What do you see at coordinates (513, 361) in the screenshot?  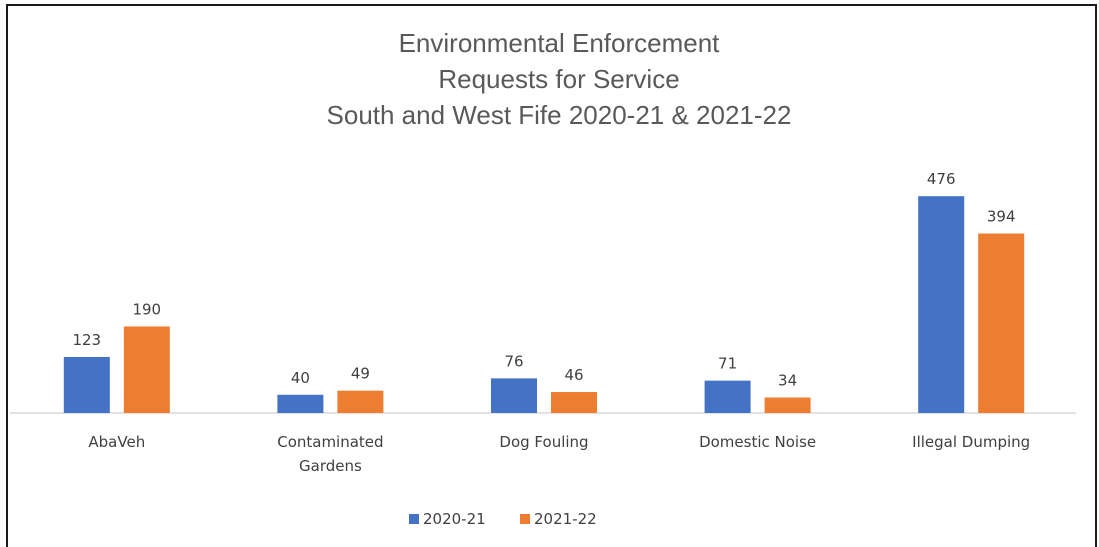 I see `data-label: 76` at bounding box center [513, 361].